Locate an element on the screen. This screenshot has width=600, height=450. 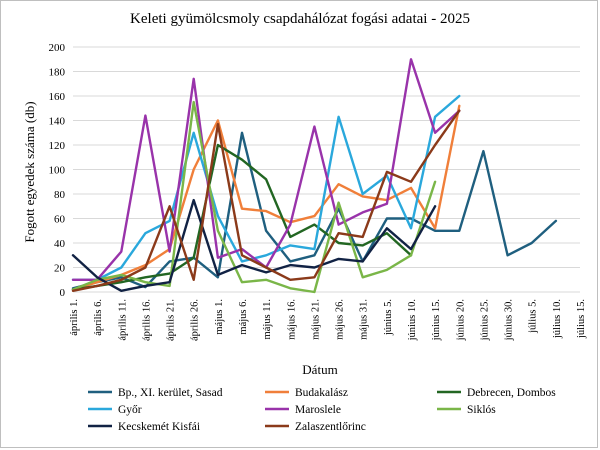
x-tick-label: május 31. is located at coordinates (364, 319).